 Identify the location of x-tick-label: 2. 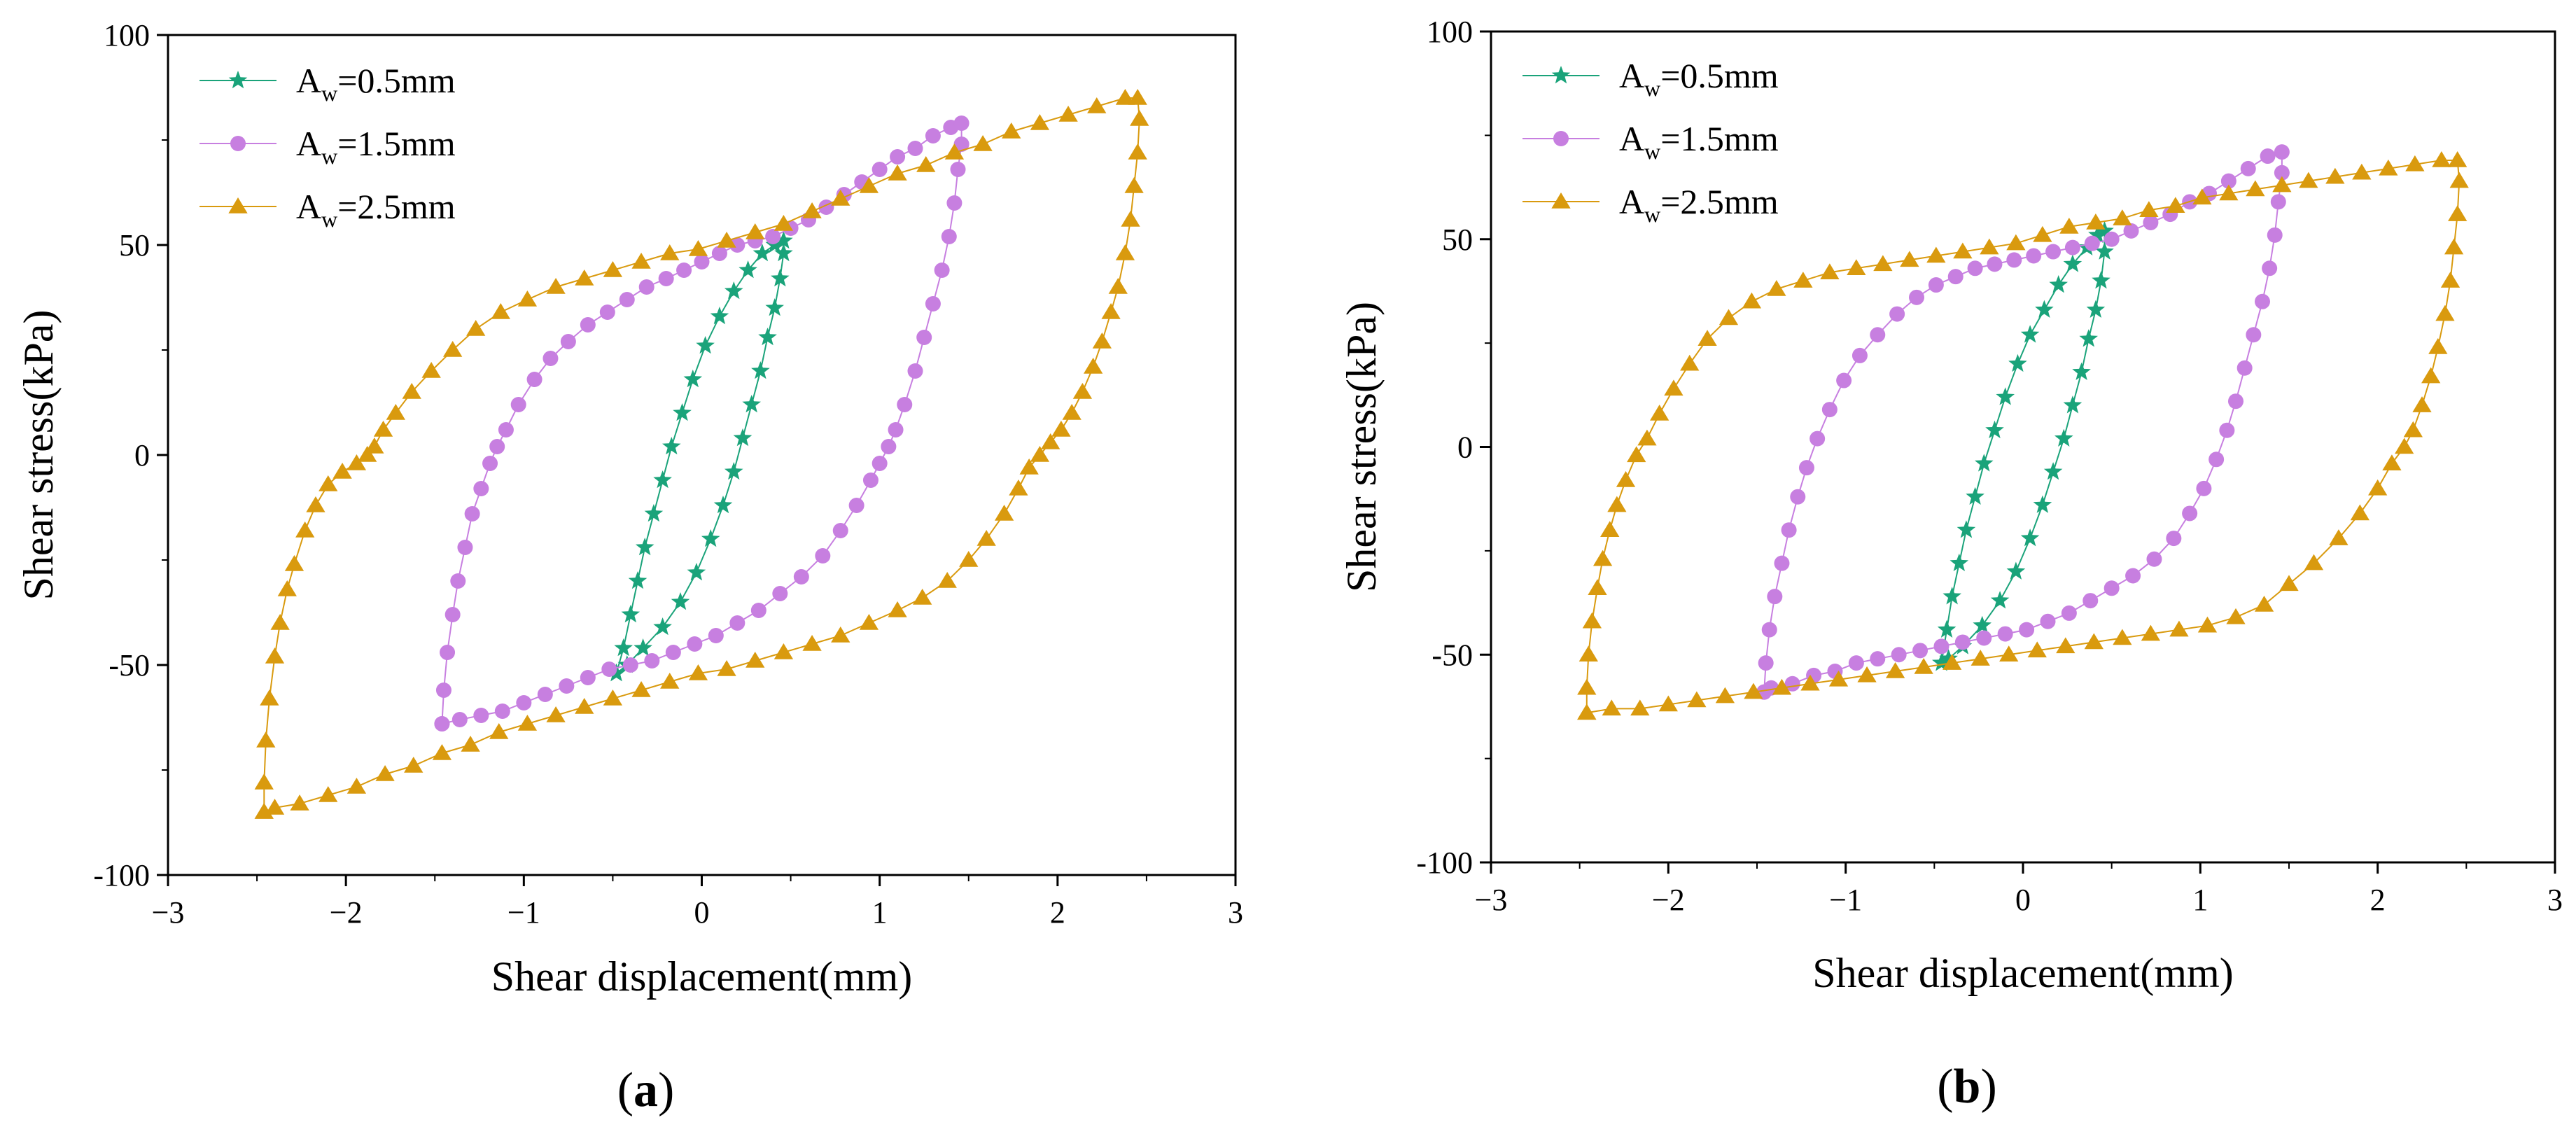
(2378, 900).